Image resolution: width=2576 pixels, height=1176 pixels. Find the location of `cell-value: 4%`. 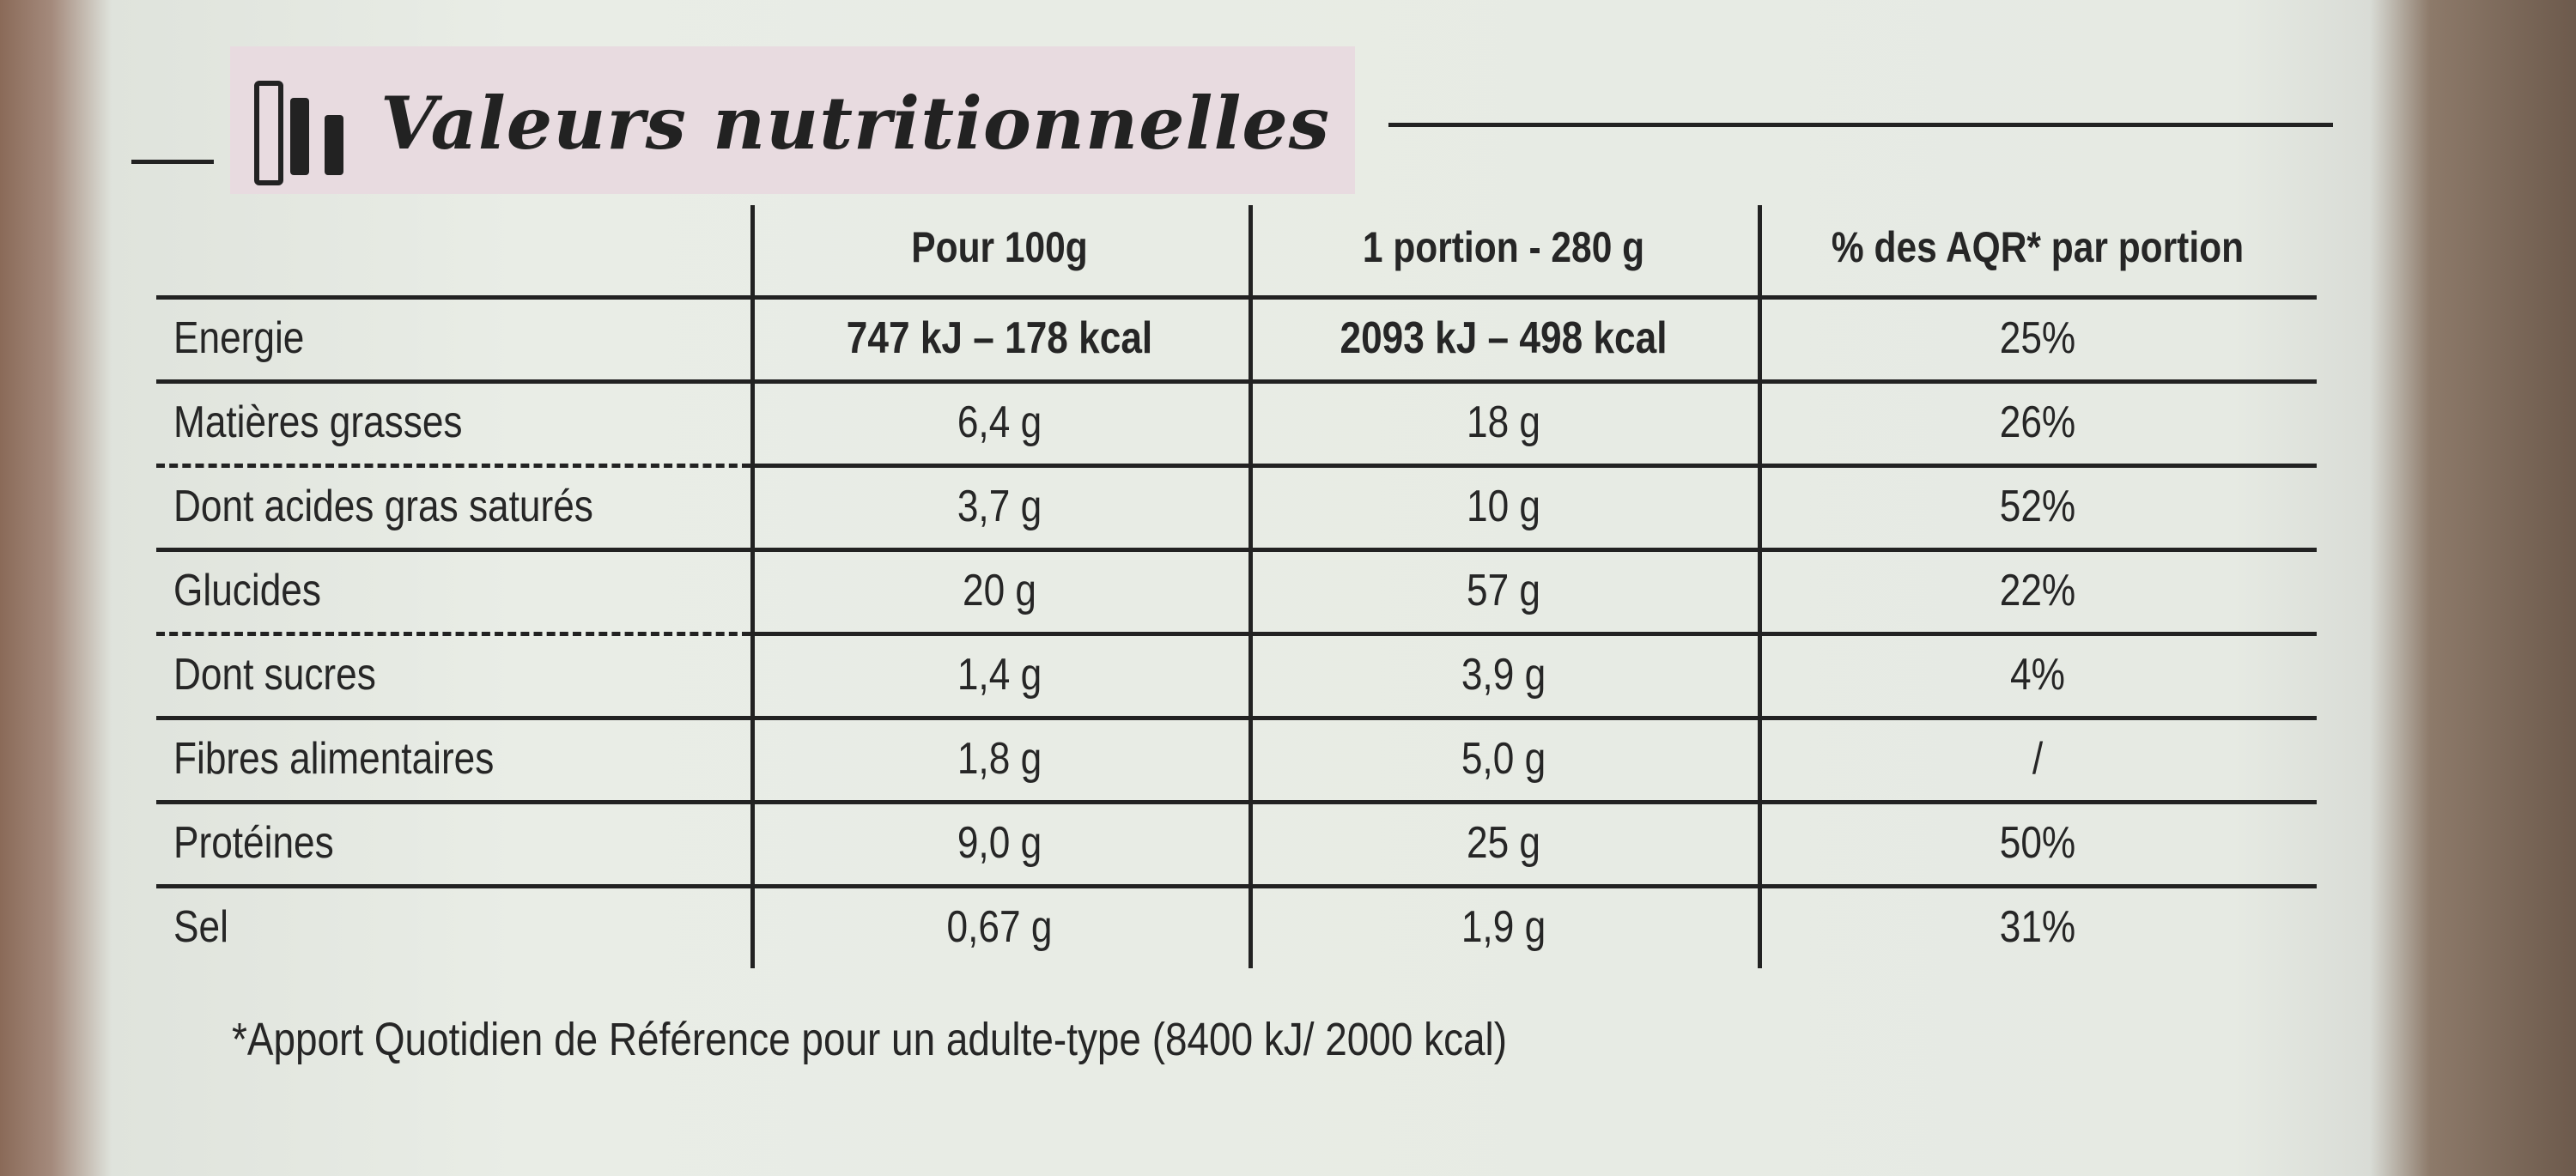

cell-value: 4% is located at coordinates (2037, 675).